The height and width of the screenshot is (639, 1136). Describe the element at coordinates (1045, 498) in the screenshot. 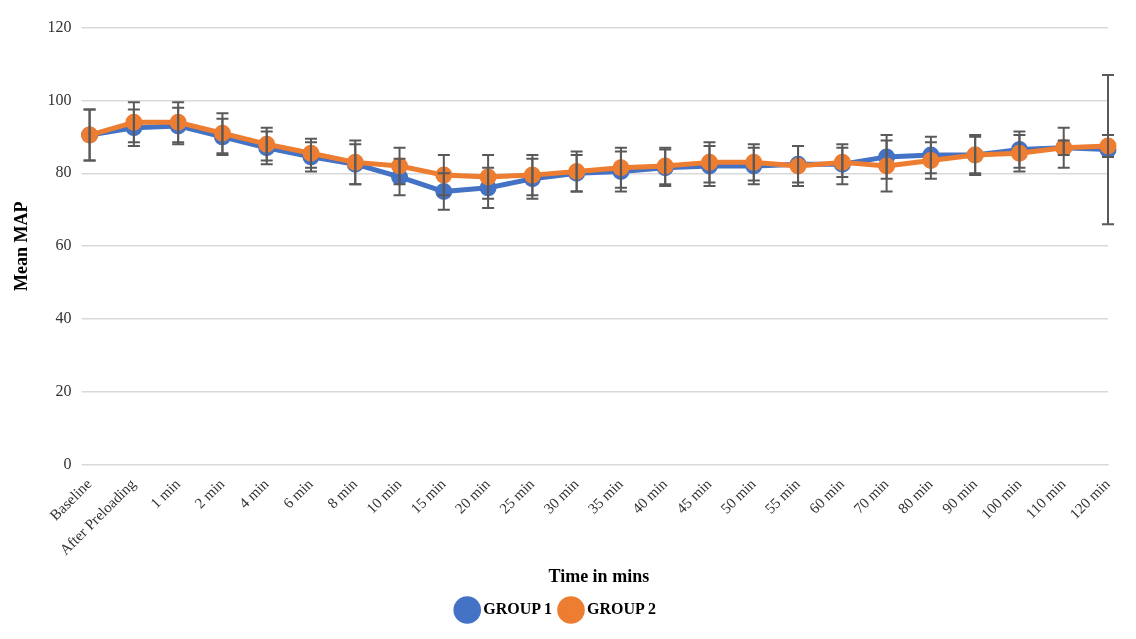

I see `x-tick-label: 110 min` at that location.